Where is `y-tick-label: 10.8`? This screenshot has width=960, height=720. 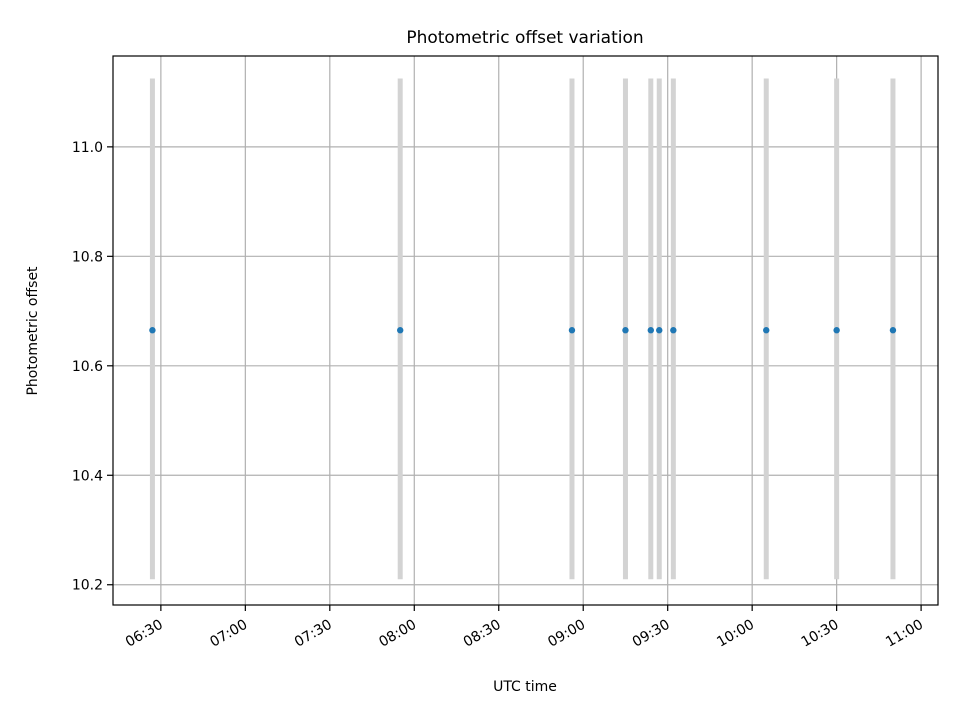
y-tick-label: 10.8 is located at coordinates (87, 257).